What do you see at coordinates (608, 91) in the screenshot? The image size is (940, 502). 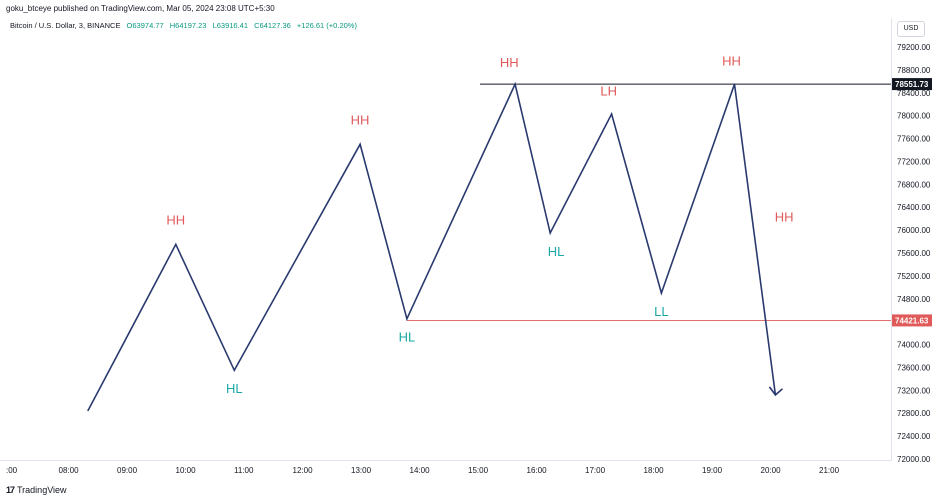 I see `swing-label-lh: LH` at bounding box center [608, 91].